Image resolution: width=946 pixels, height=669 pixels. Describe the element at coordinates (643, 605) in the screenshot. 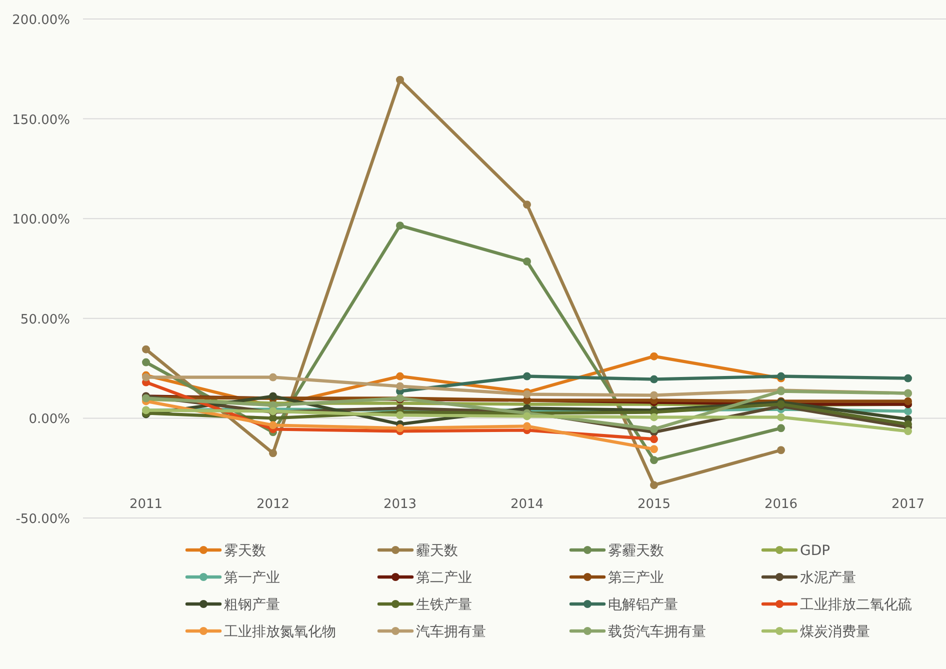

I see `legend-label: 电解铝产量` at that location.